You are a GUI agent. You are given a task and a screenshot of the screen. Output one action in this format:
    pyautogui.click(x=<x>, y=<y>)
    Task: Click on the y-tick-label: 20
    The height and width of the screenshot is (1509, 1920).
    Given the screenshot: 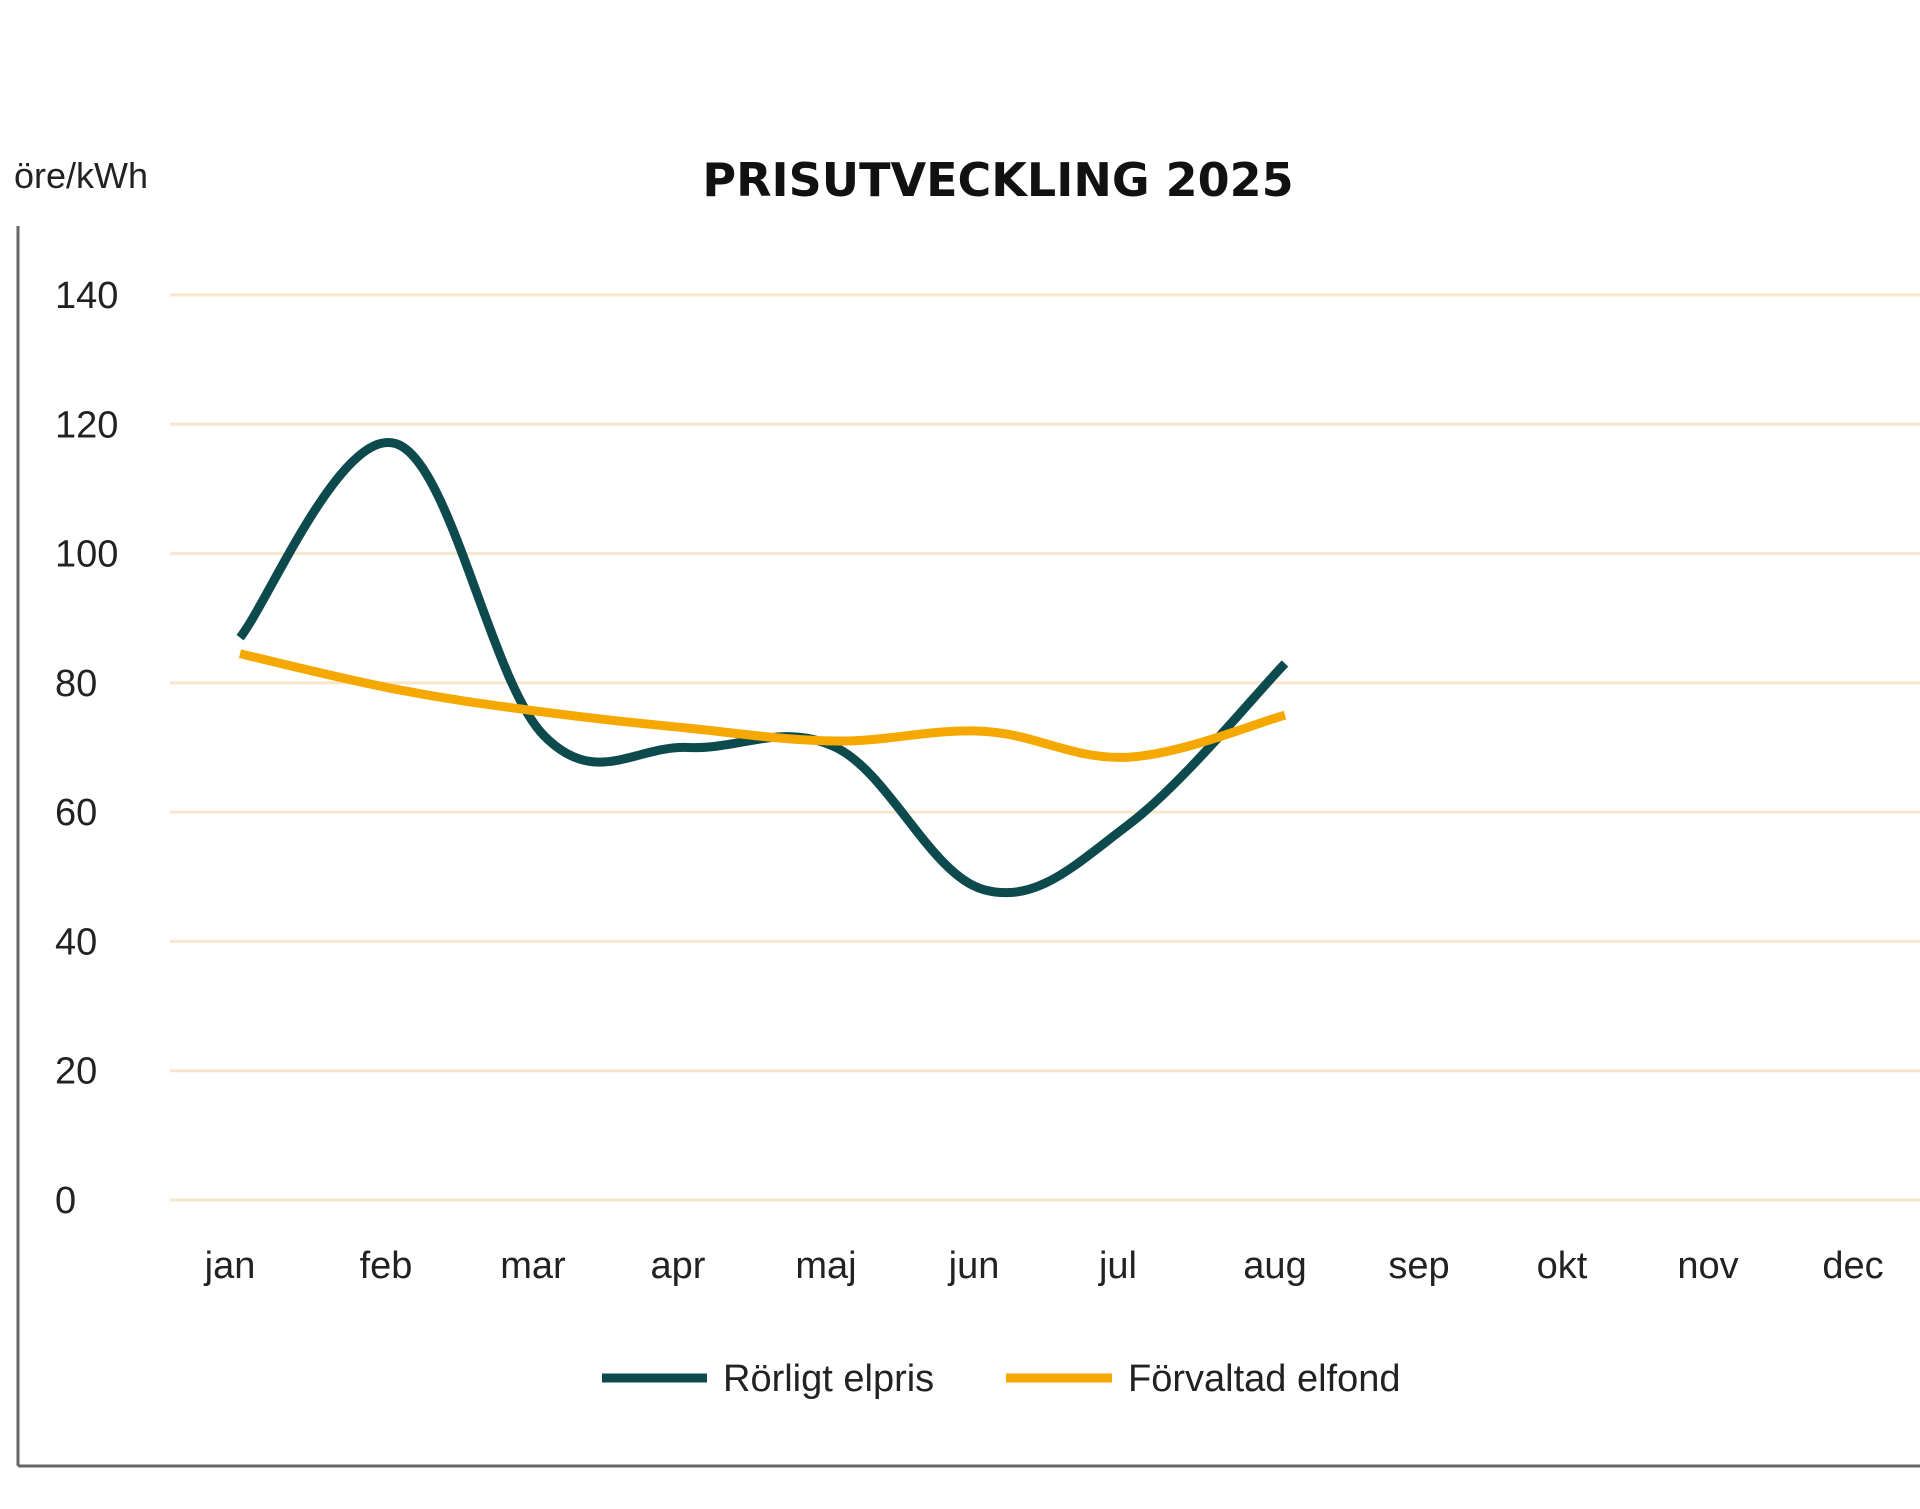 What is the action you would take?
    pyautogui.click(x=76, y=1072)
    